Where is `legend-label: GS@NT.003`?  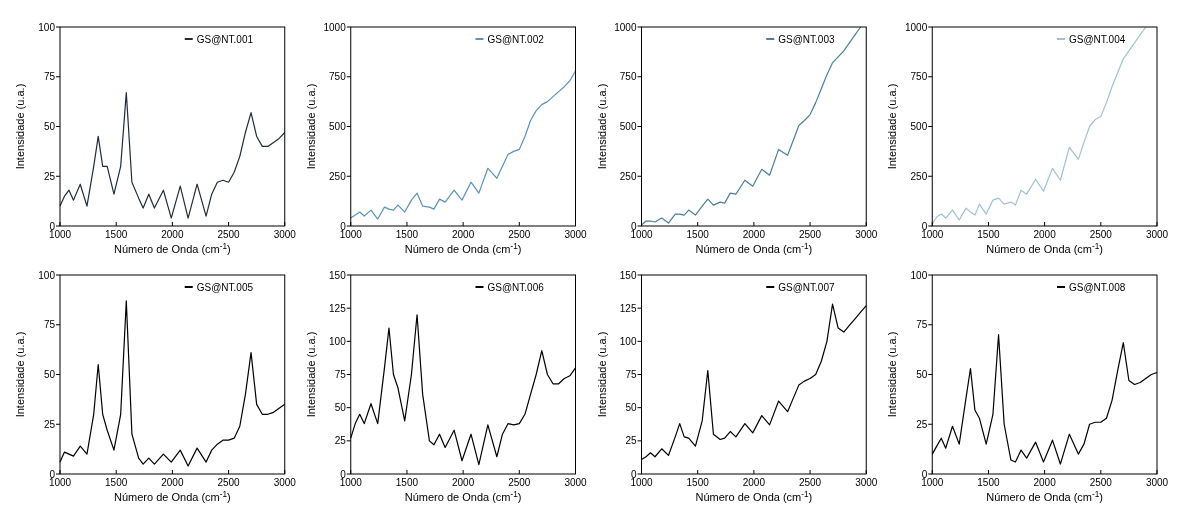
legend-label: GS@NT.003 is located at coordinates (806, 39).